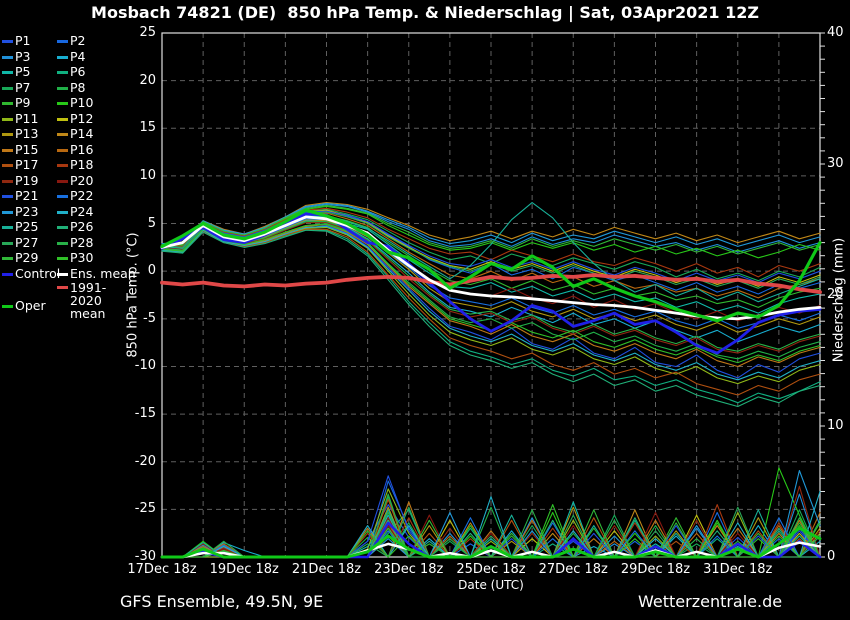  I want to click on legend-item-p6: P6, so click(71, 71).